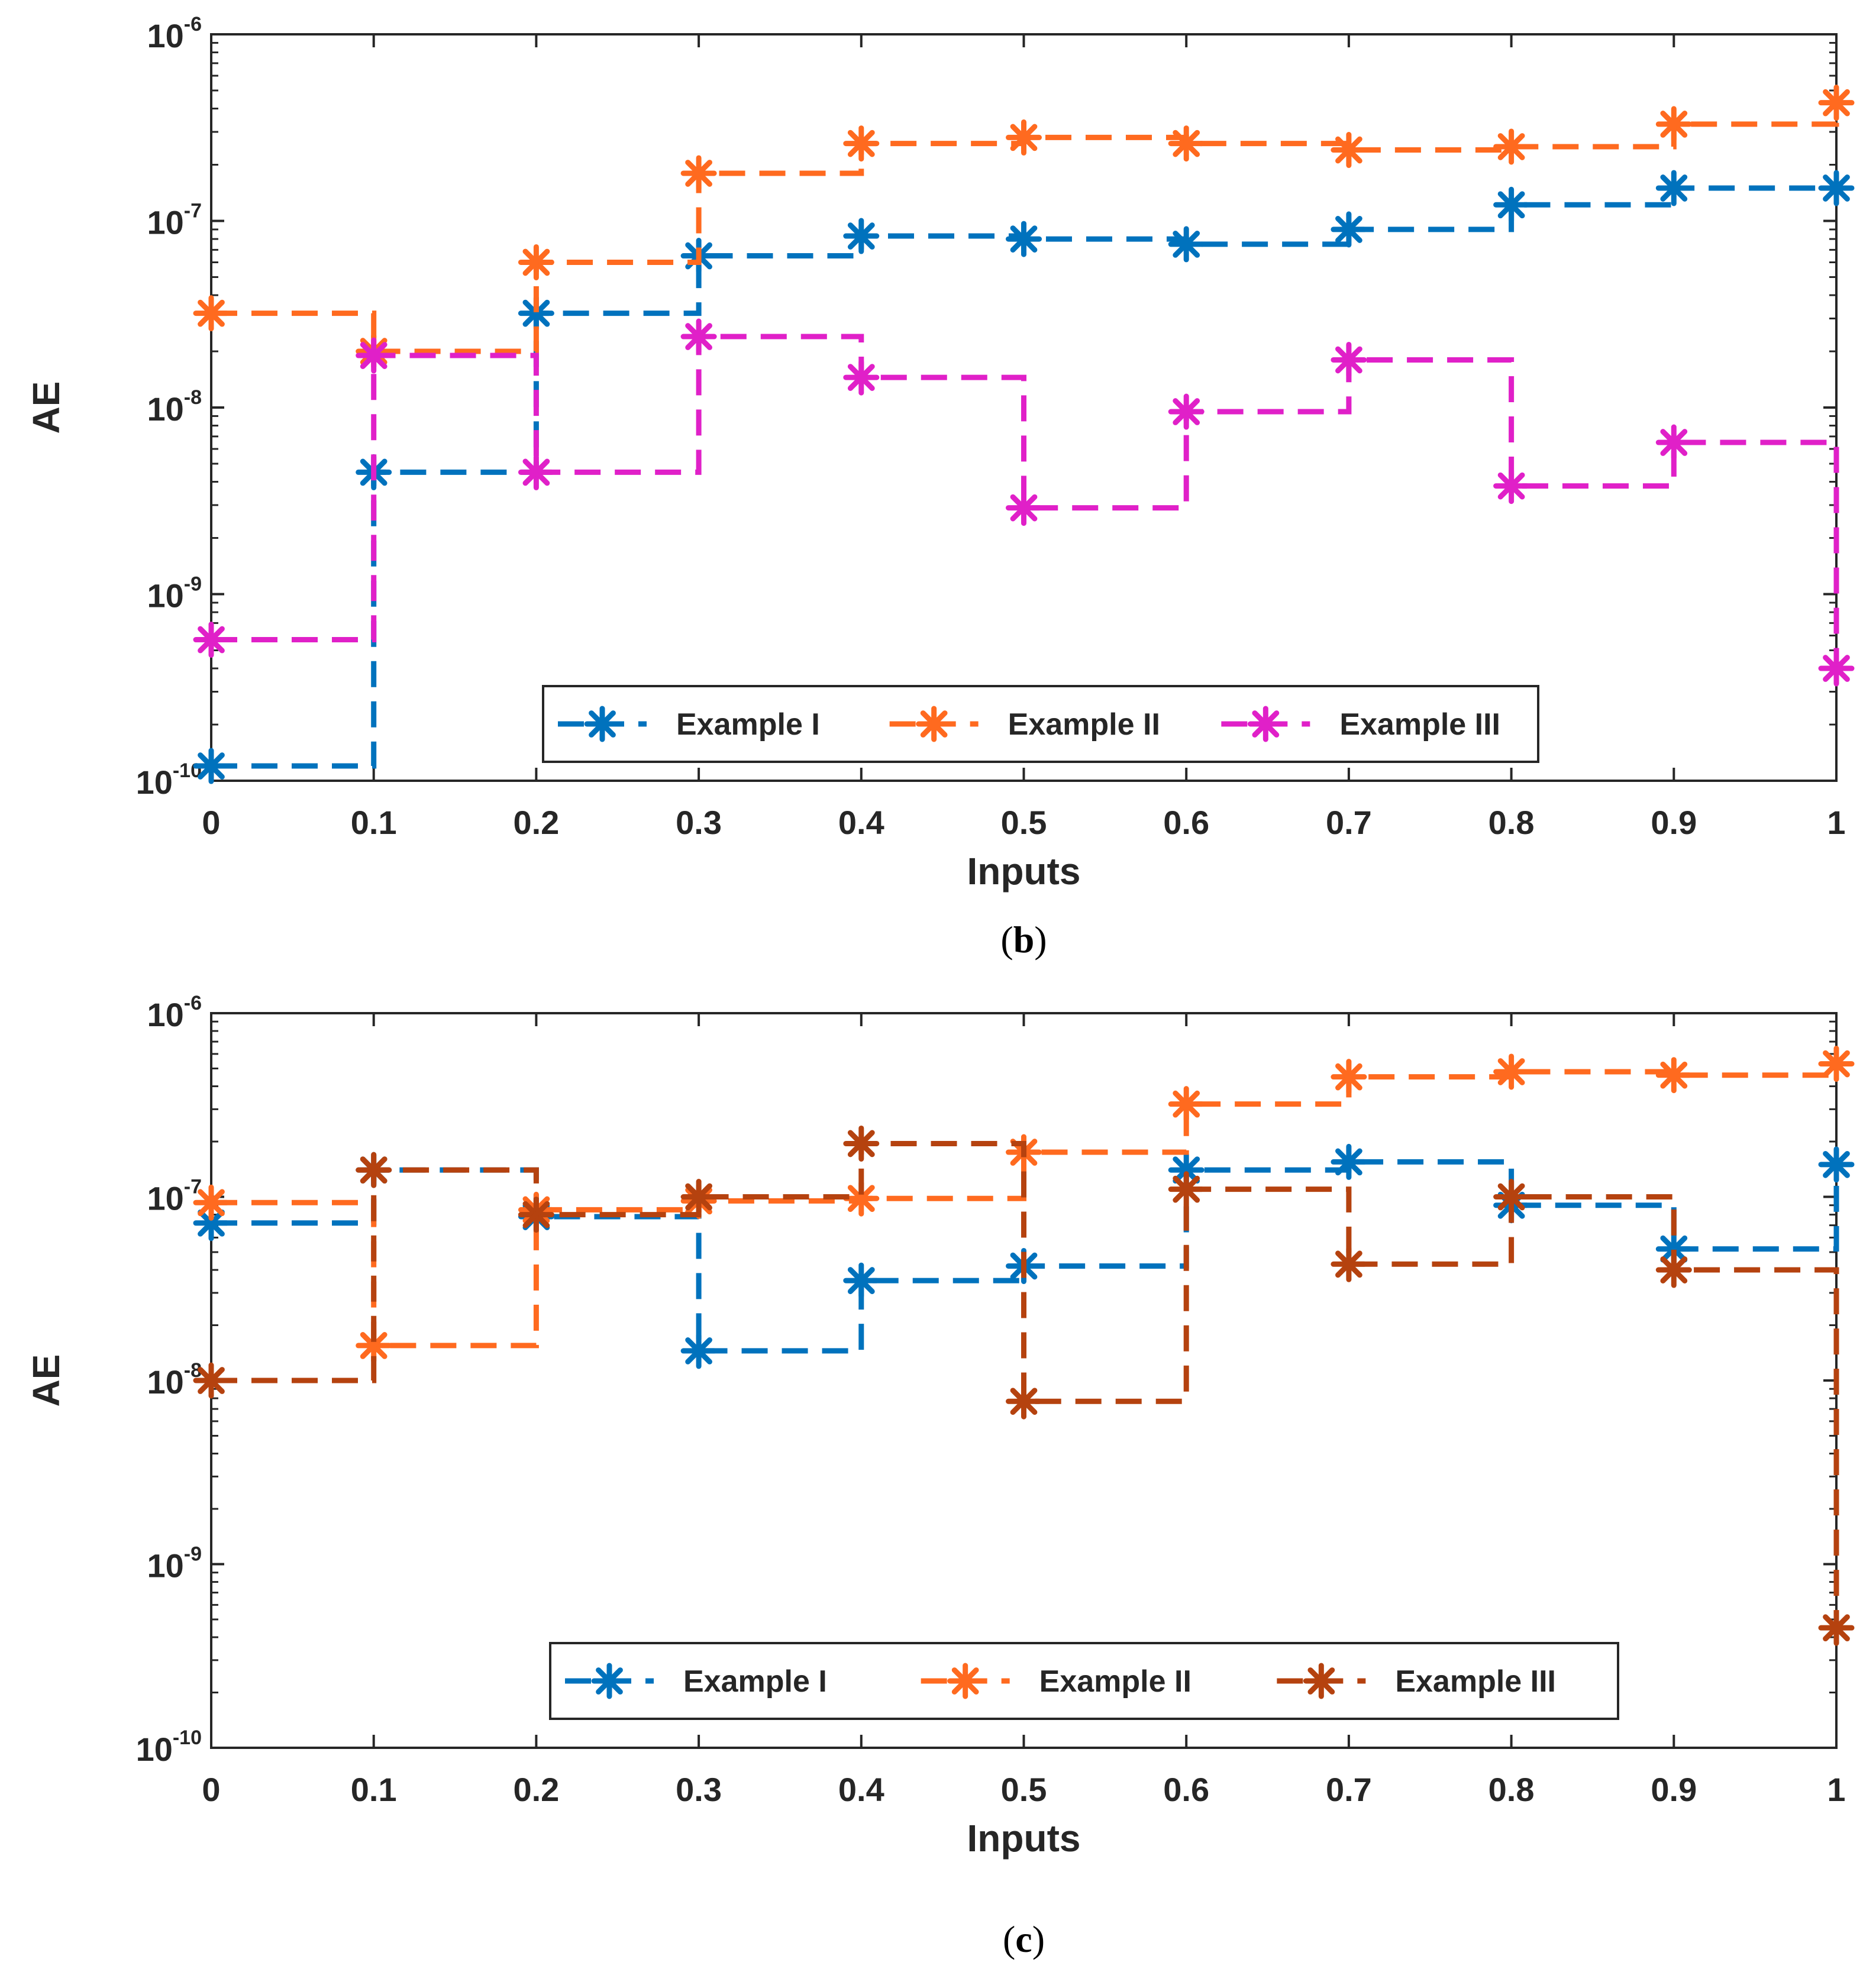 This screenshot has width=1876, height=1969. I want to click on panel-caption: (c), so click(1024, 1939).